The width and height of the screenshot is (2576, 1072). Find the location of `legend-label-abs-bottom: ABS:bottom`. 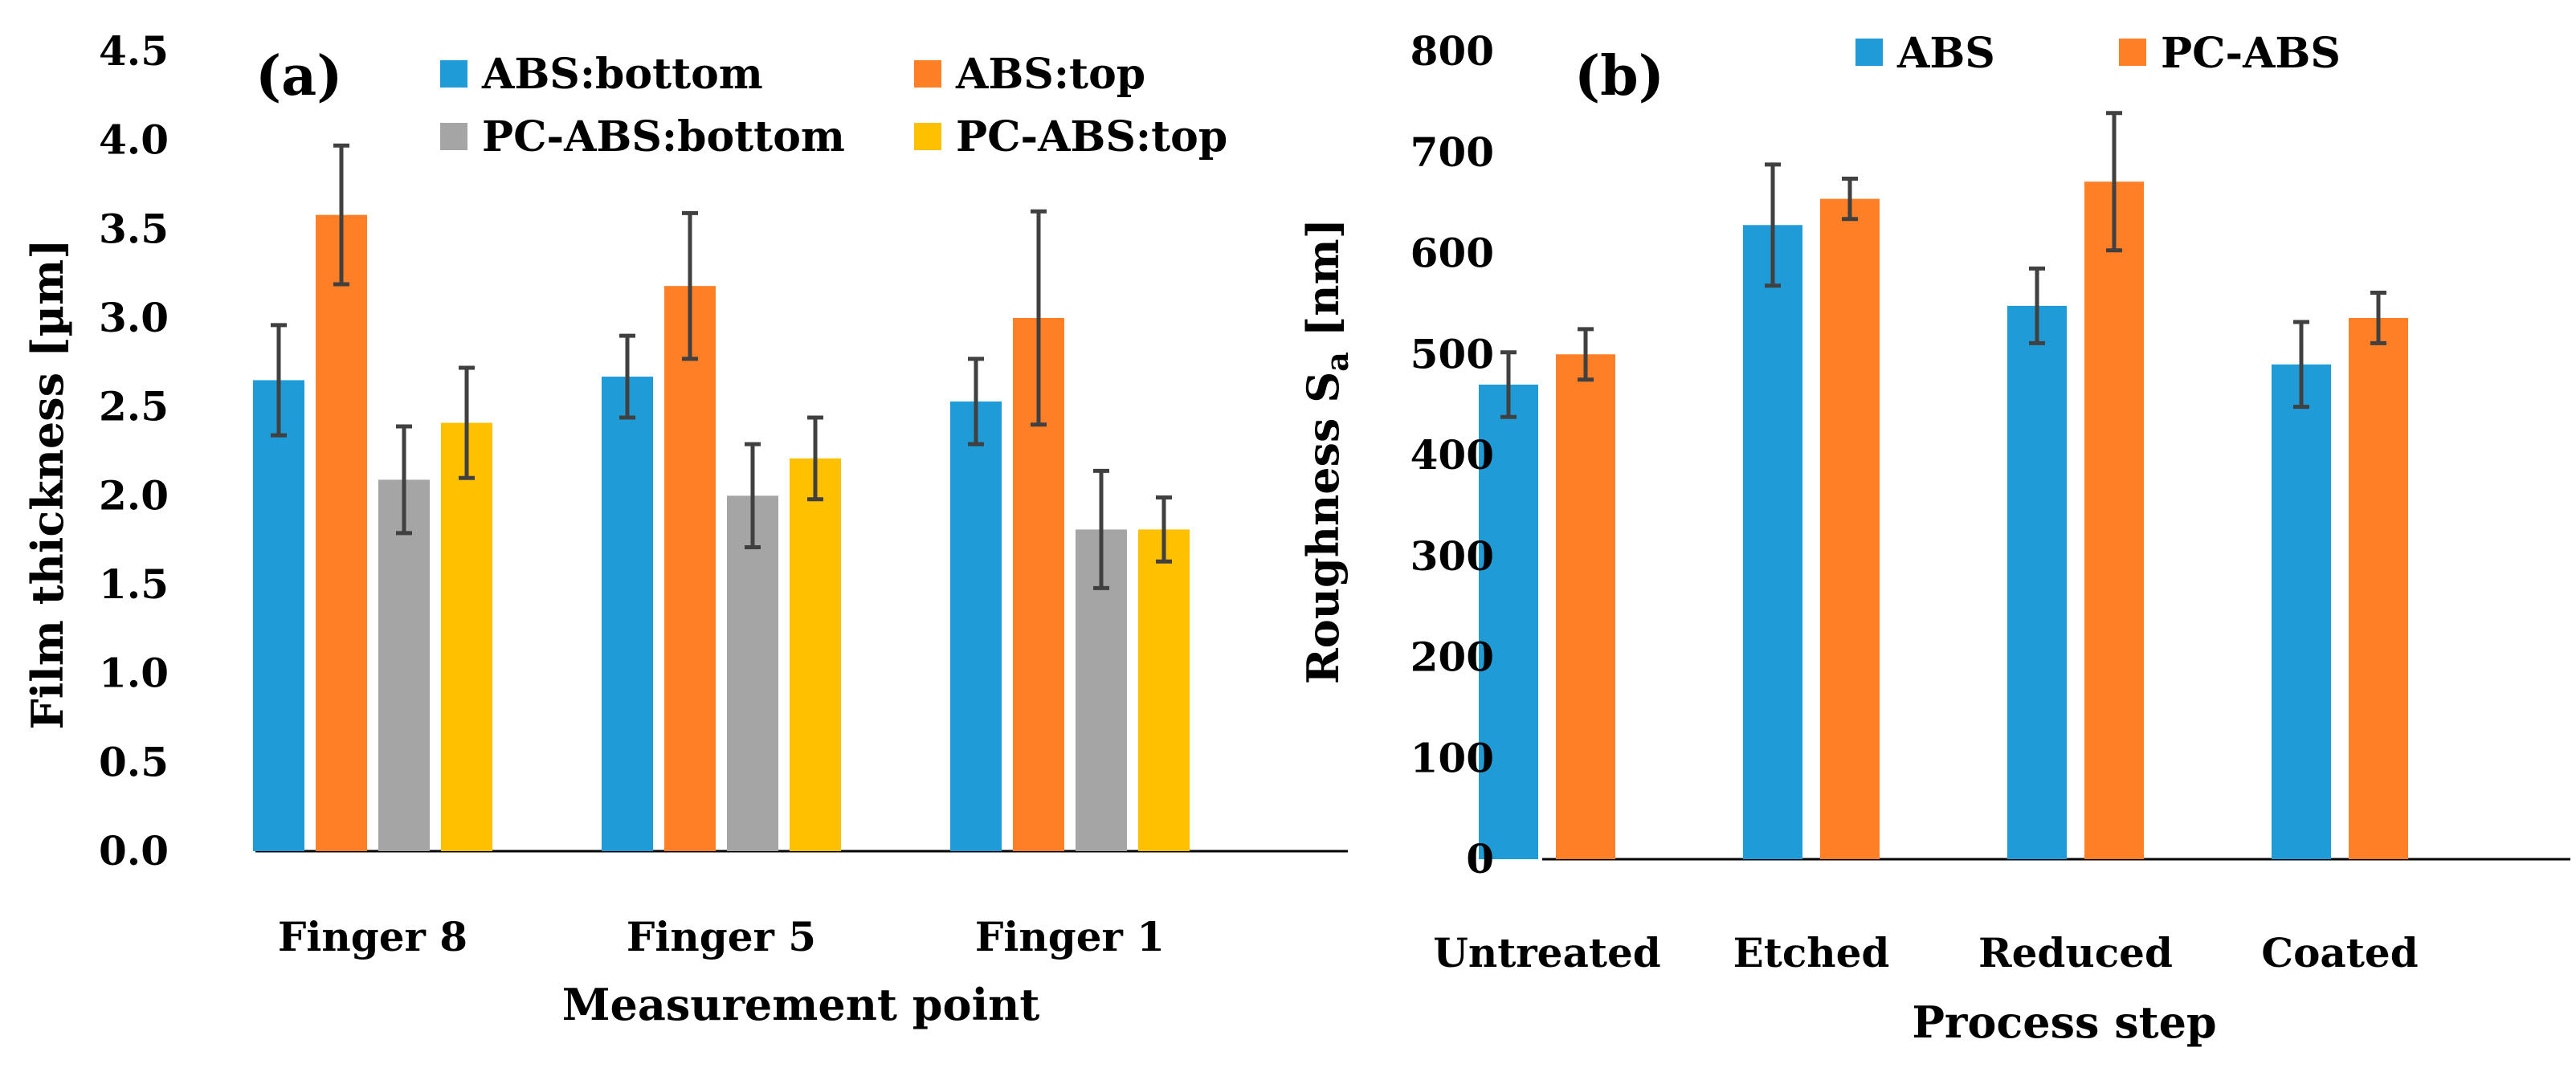

legend-label-abs-bottom: ABS:bottom is located at coordinates (622, 74).